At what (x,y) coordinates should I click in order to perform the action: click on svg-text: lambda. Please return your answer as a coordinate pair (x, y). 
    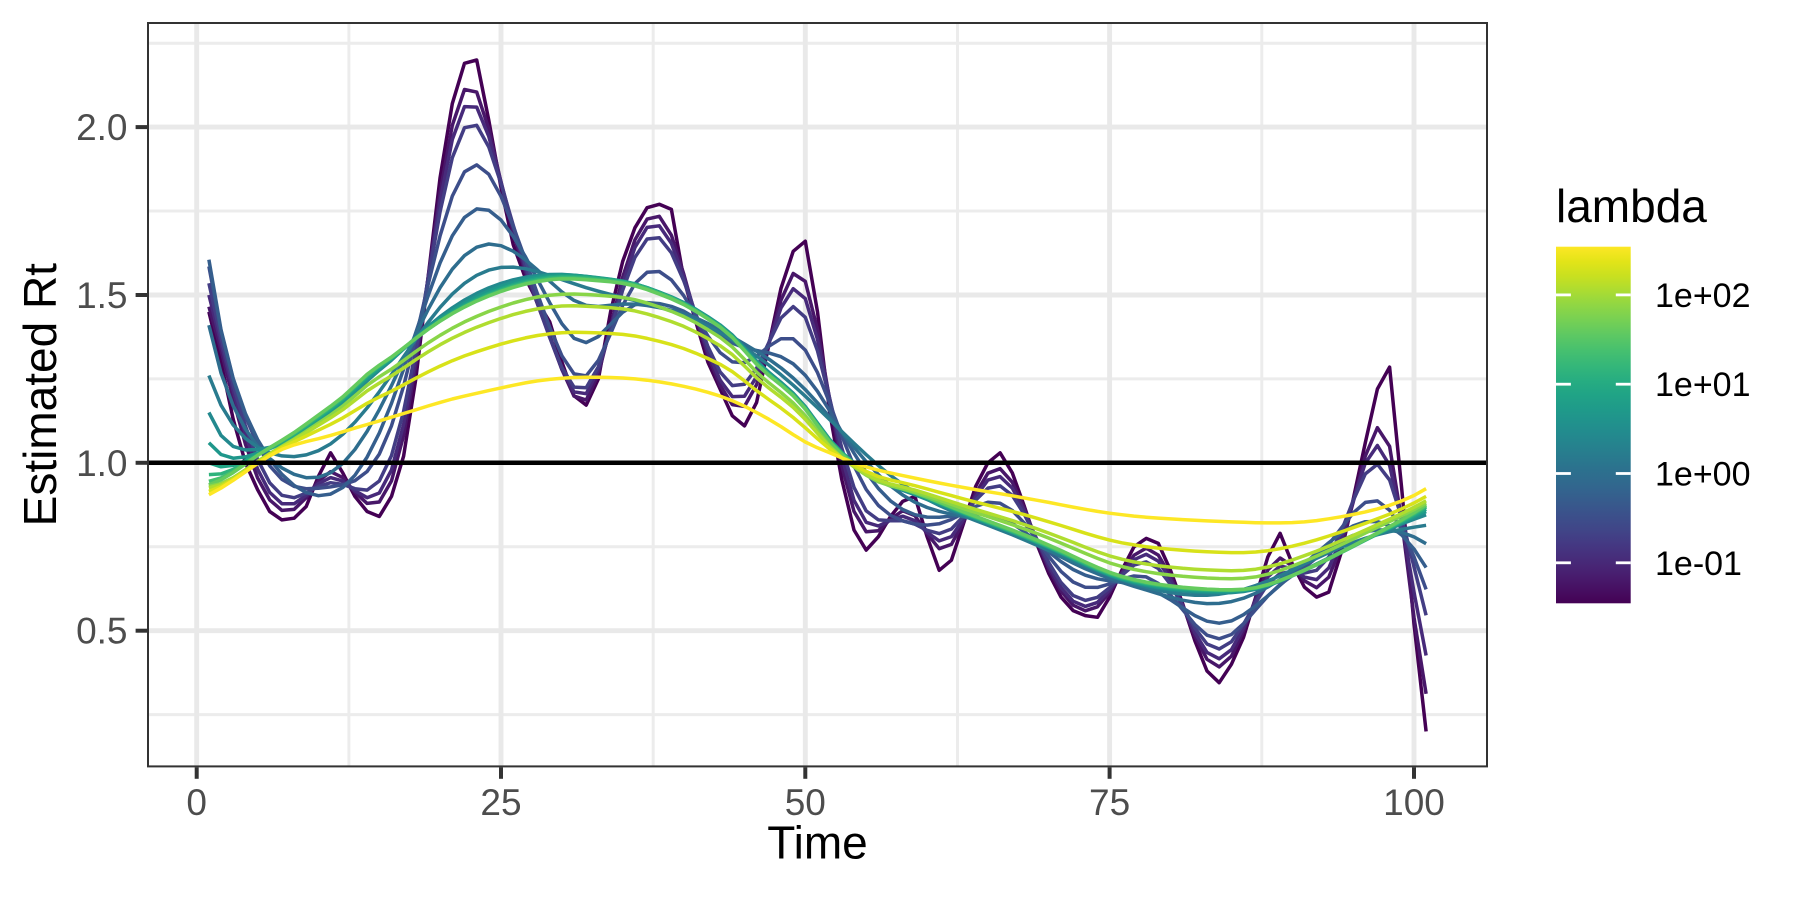
    Looking at the image, I should click on (1631, 206).